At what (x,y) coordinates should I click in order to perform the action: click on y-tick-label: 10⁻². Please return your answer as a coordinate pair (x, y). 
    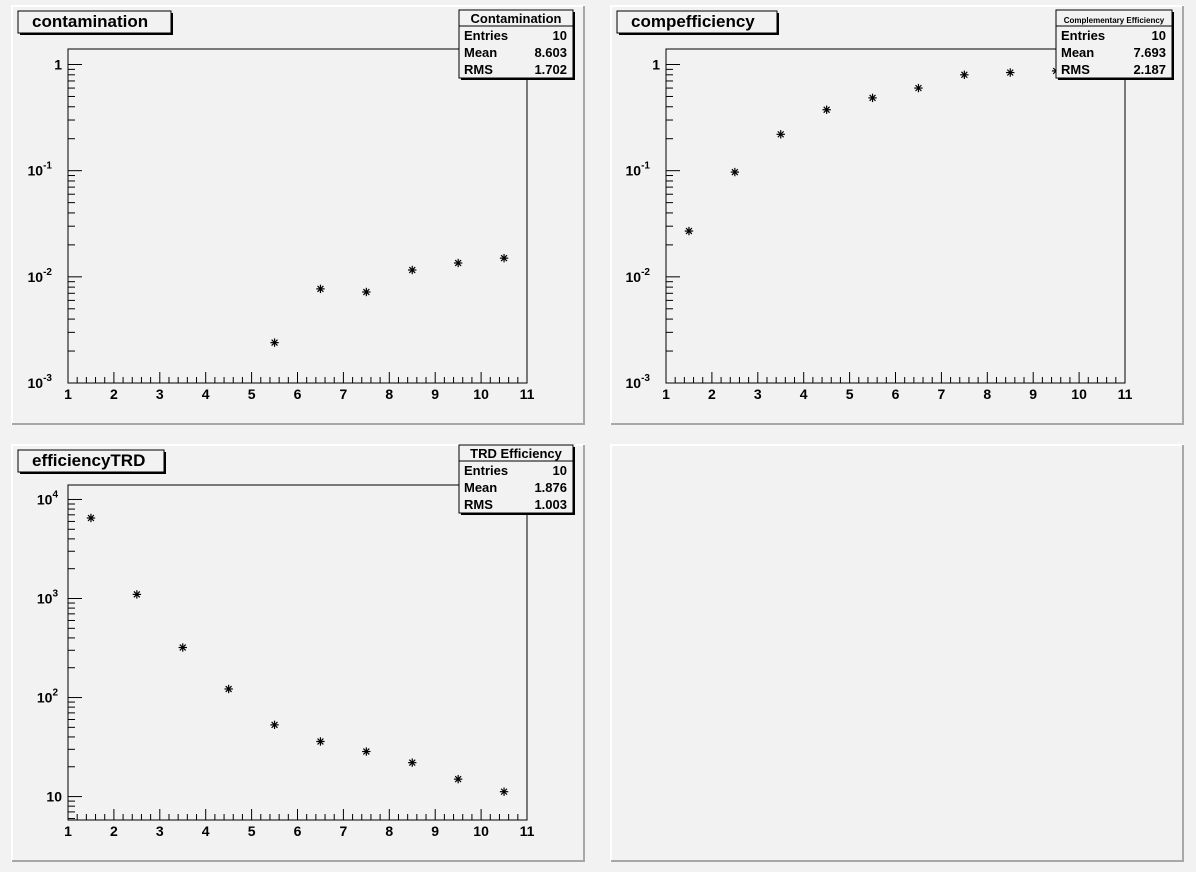
    Looking at the image, I should click on (40, 276).